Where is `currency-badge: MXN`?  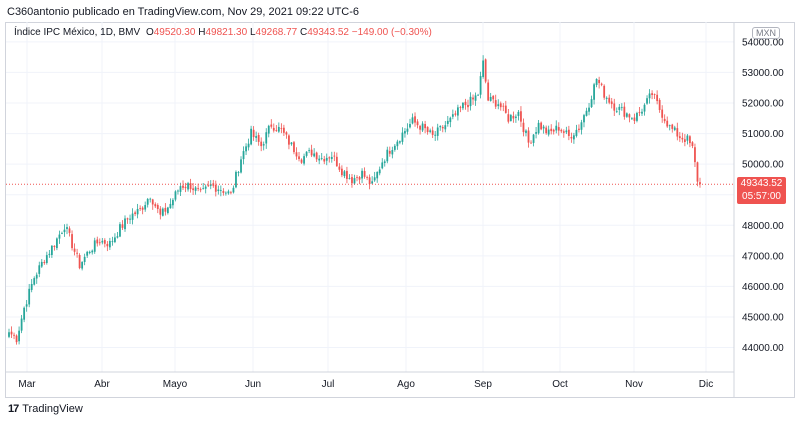
currency-badge: MXN is located at coordinates (766, 33).